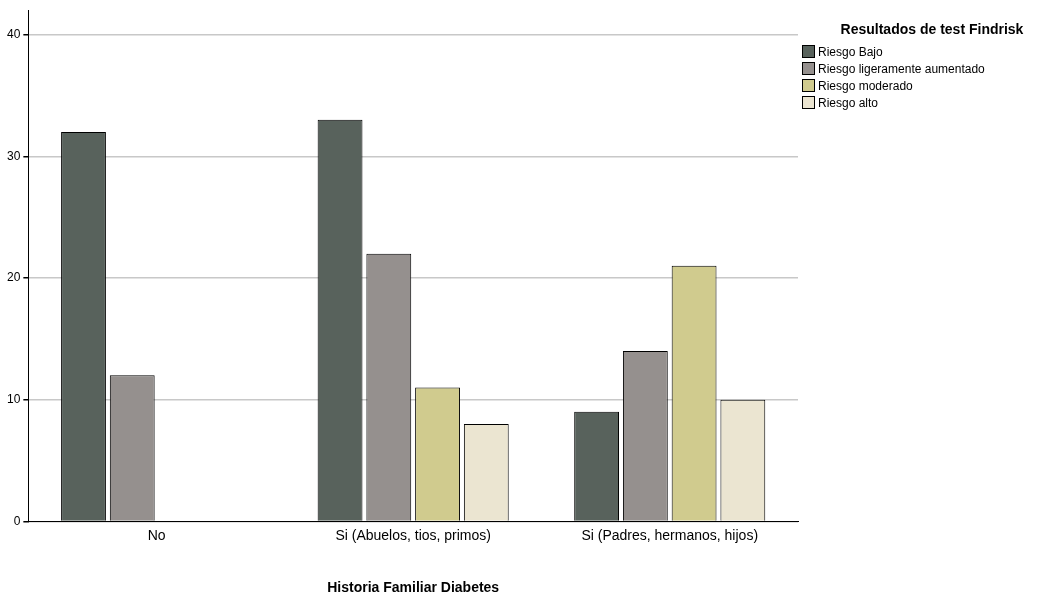 Image resolution: width=1062 pixels, height=611 pixels. What do you see at coordinates (13, 399) in the screenshot?
I see `y-tick-label: 10` at bounding box center [13, 399].